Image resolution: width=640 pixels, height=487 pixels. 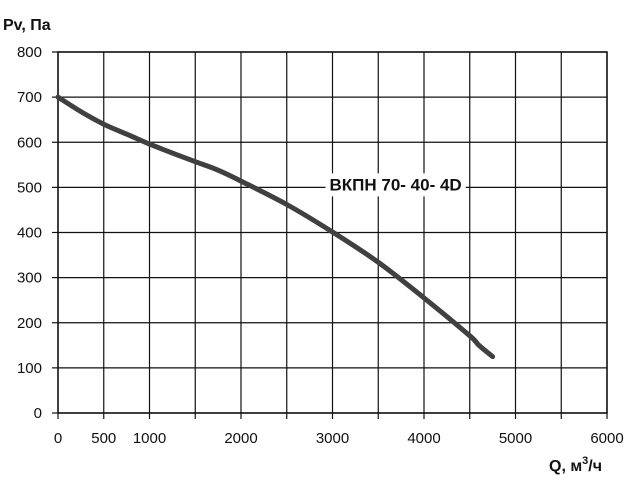 I want to click on x-tick-label: 5000, so click(x=515, y=438).